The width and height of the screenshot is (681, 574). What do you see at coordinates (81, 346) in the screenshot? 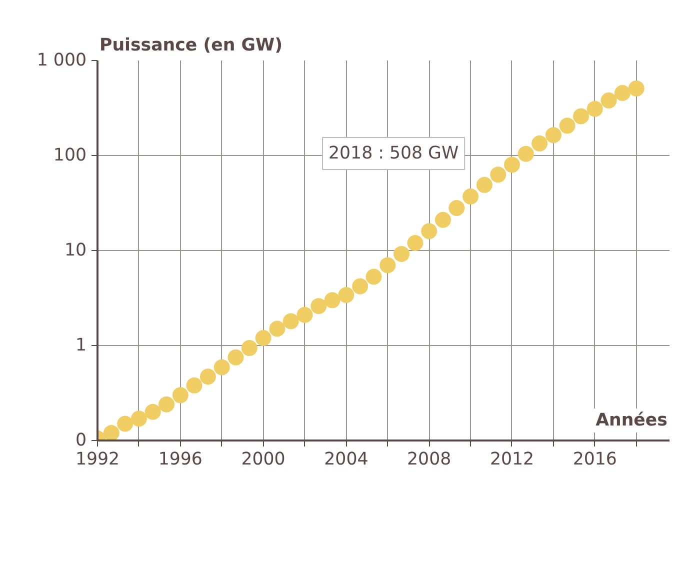
I see `y-tick-label: 1` at bounding box center [81, 346].